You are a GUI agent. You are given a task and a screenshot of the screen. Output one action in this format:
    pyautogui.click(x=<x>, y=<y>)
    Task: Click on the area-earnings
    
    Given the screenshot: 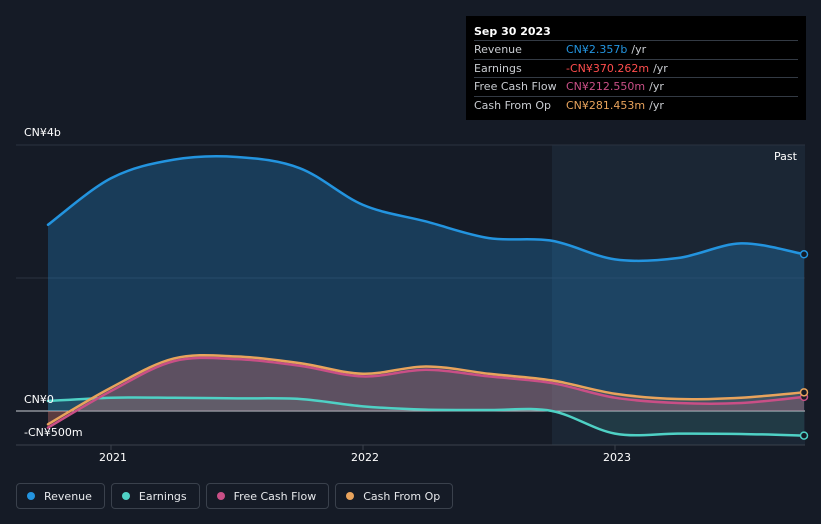 What is the action you would take?
    pyautogui.click(x=426, y=416)
    